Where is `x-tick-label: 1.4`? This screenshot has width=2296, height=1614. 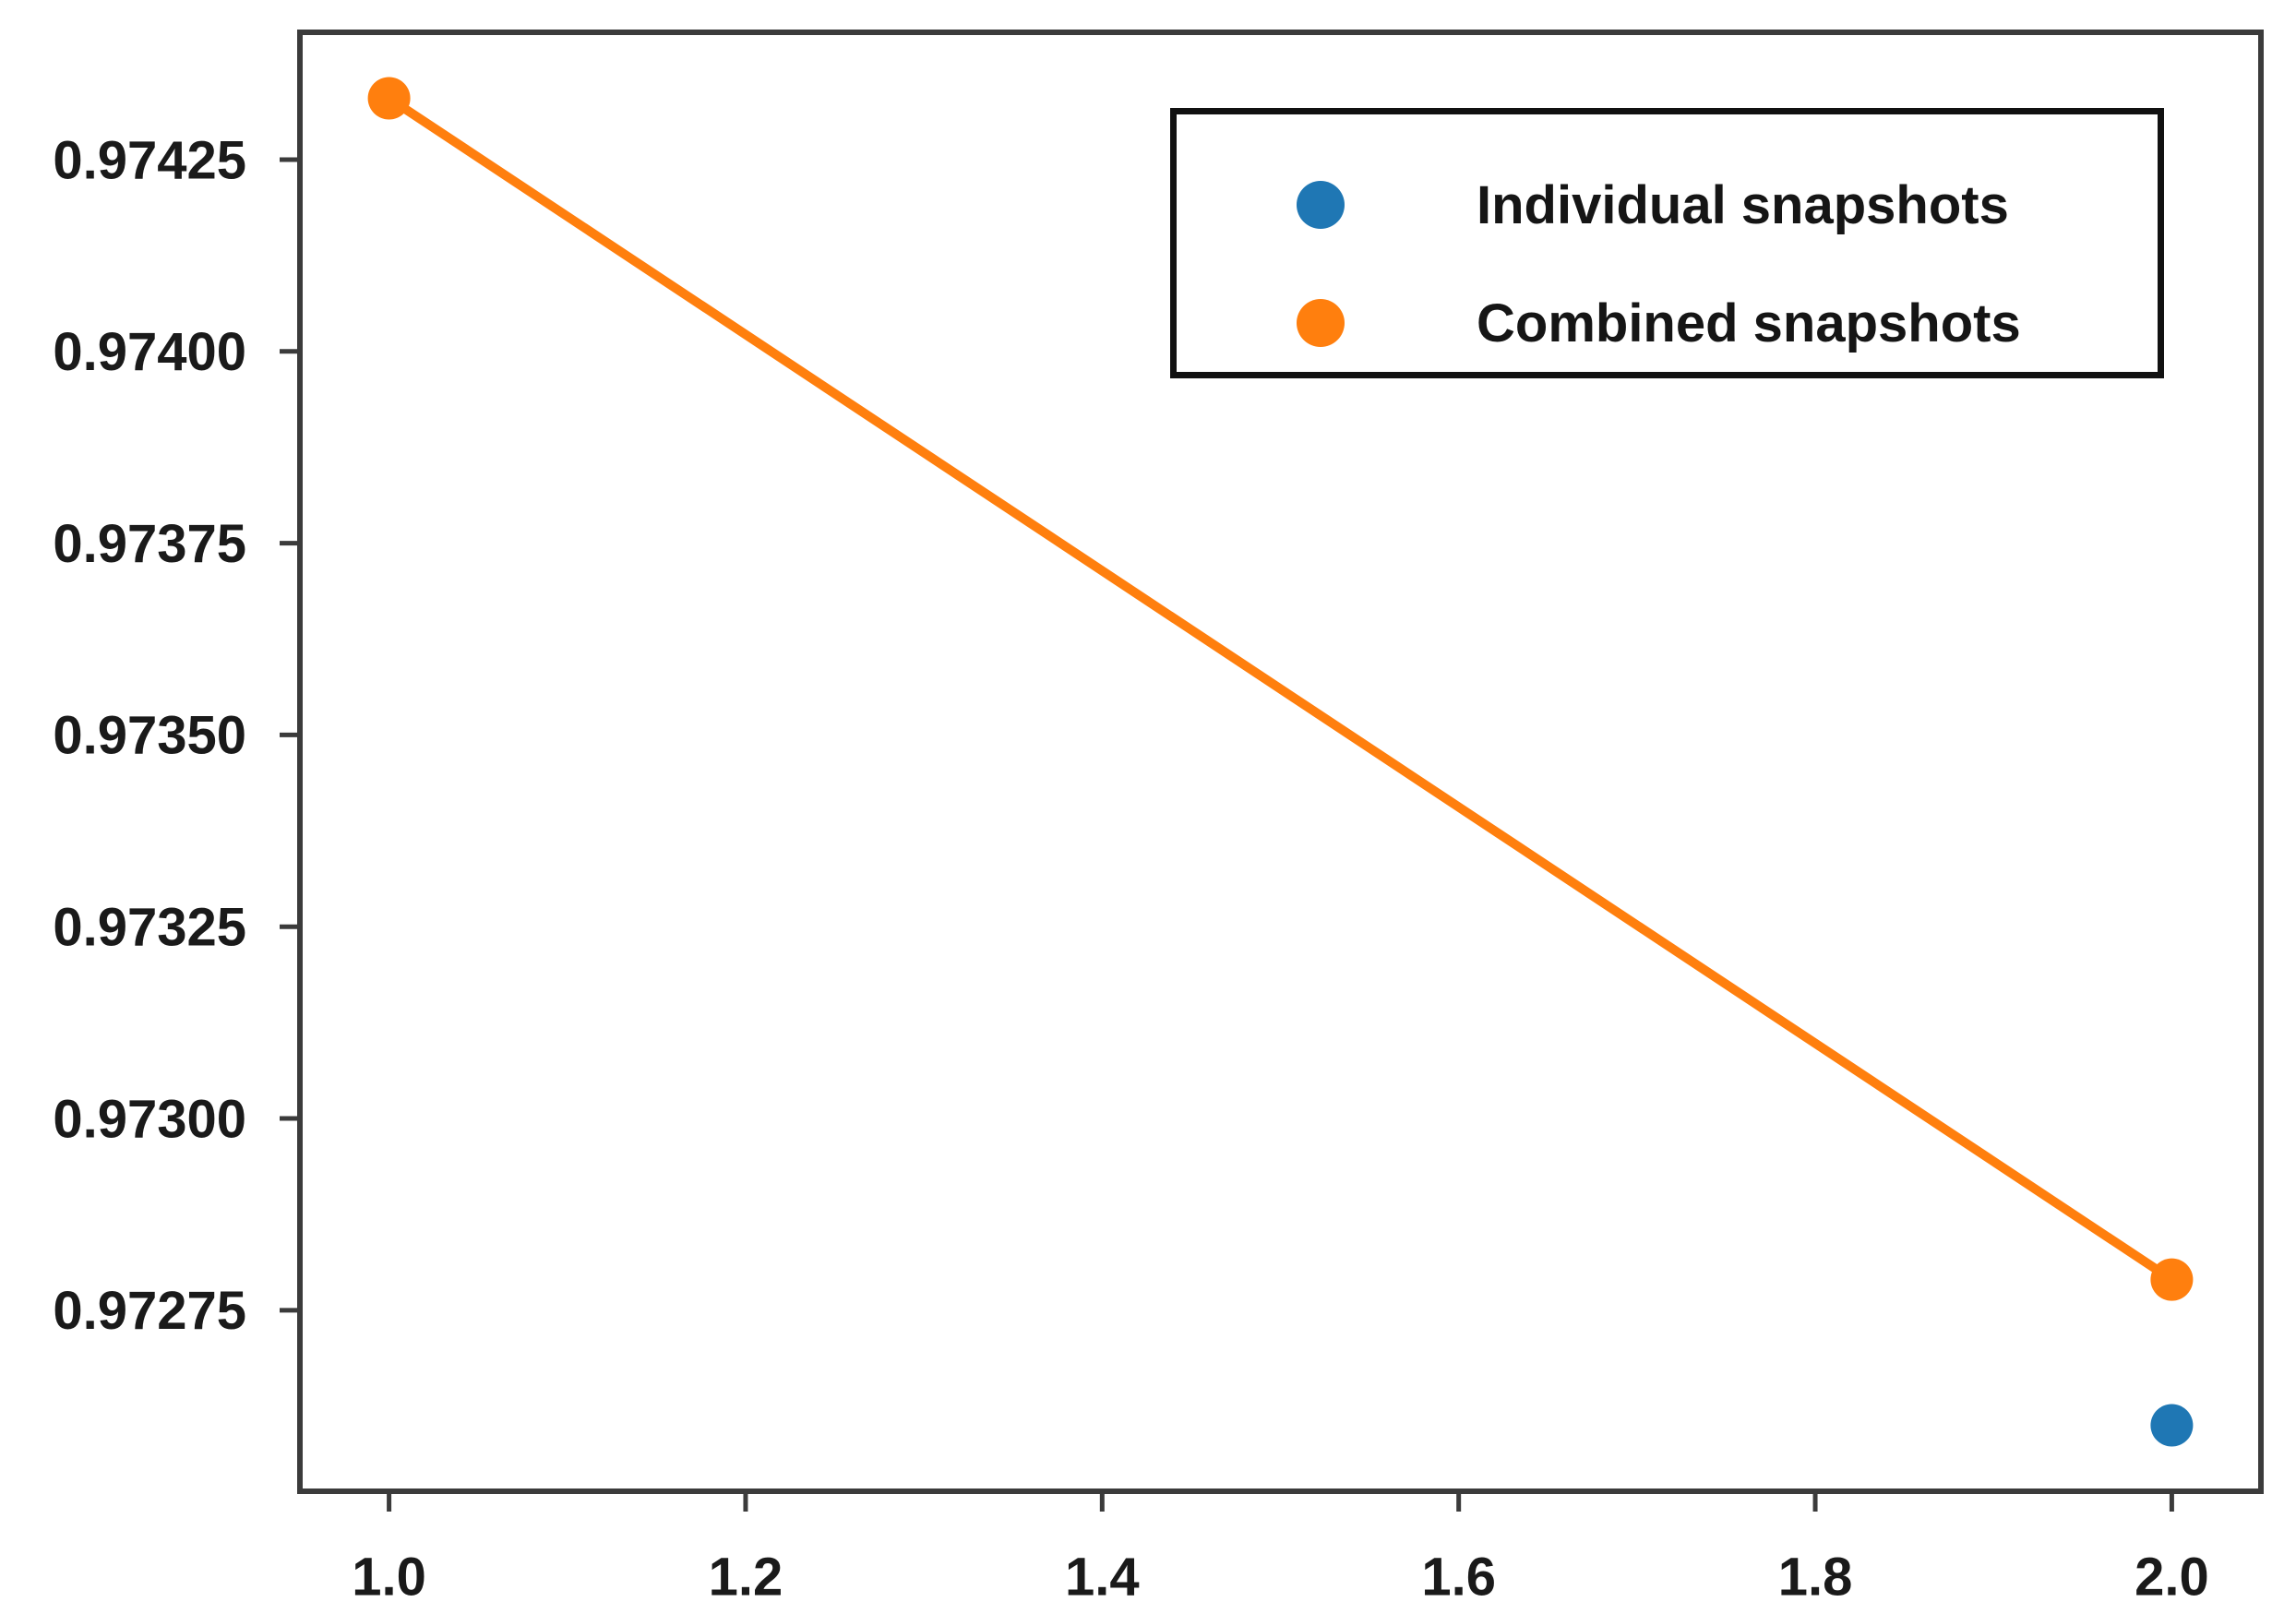 x-tick-label: 1.4 is located at coordinates (1102, 1577).